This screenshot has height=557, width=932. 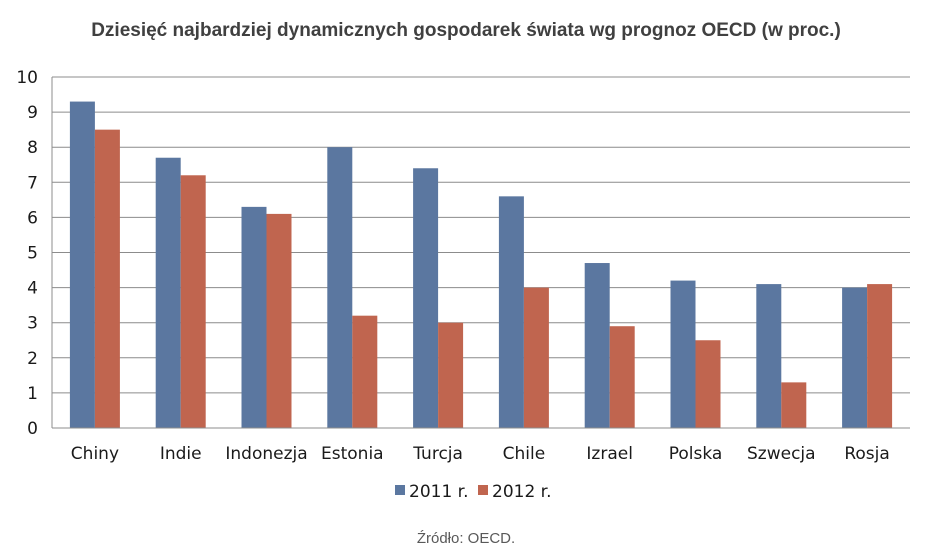 I want to click on bar-2011-chile, so click(x=511, y=312).